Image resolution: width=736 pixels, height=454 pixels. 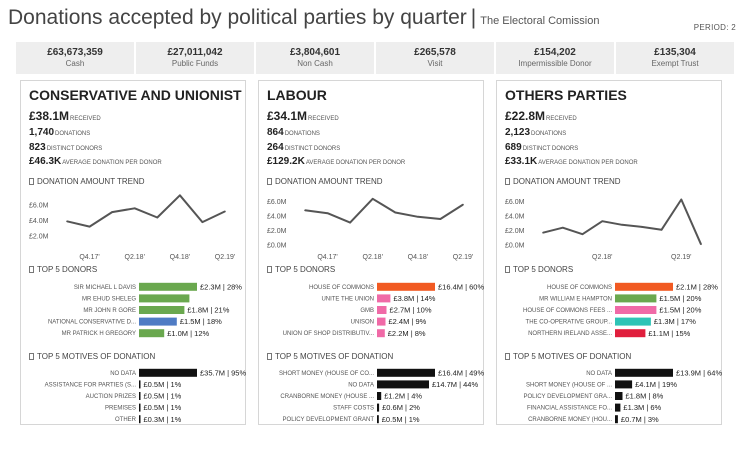 I want to click on kpi-value: £3,804,601, so click(x=315, y=52).